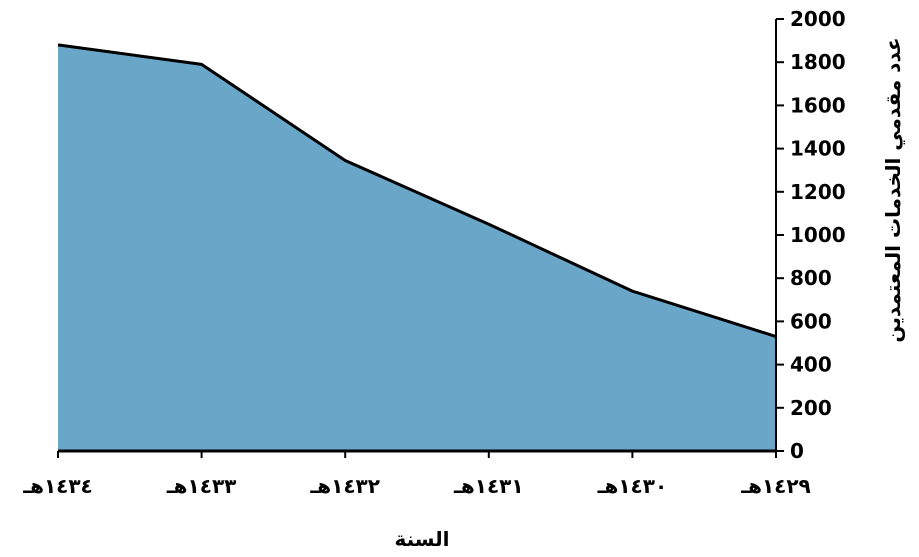  Describe the element at coordinates (811, 408) in the screenshot. I see `y-tick-label: 200` at that location.